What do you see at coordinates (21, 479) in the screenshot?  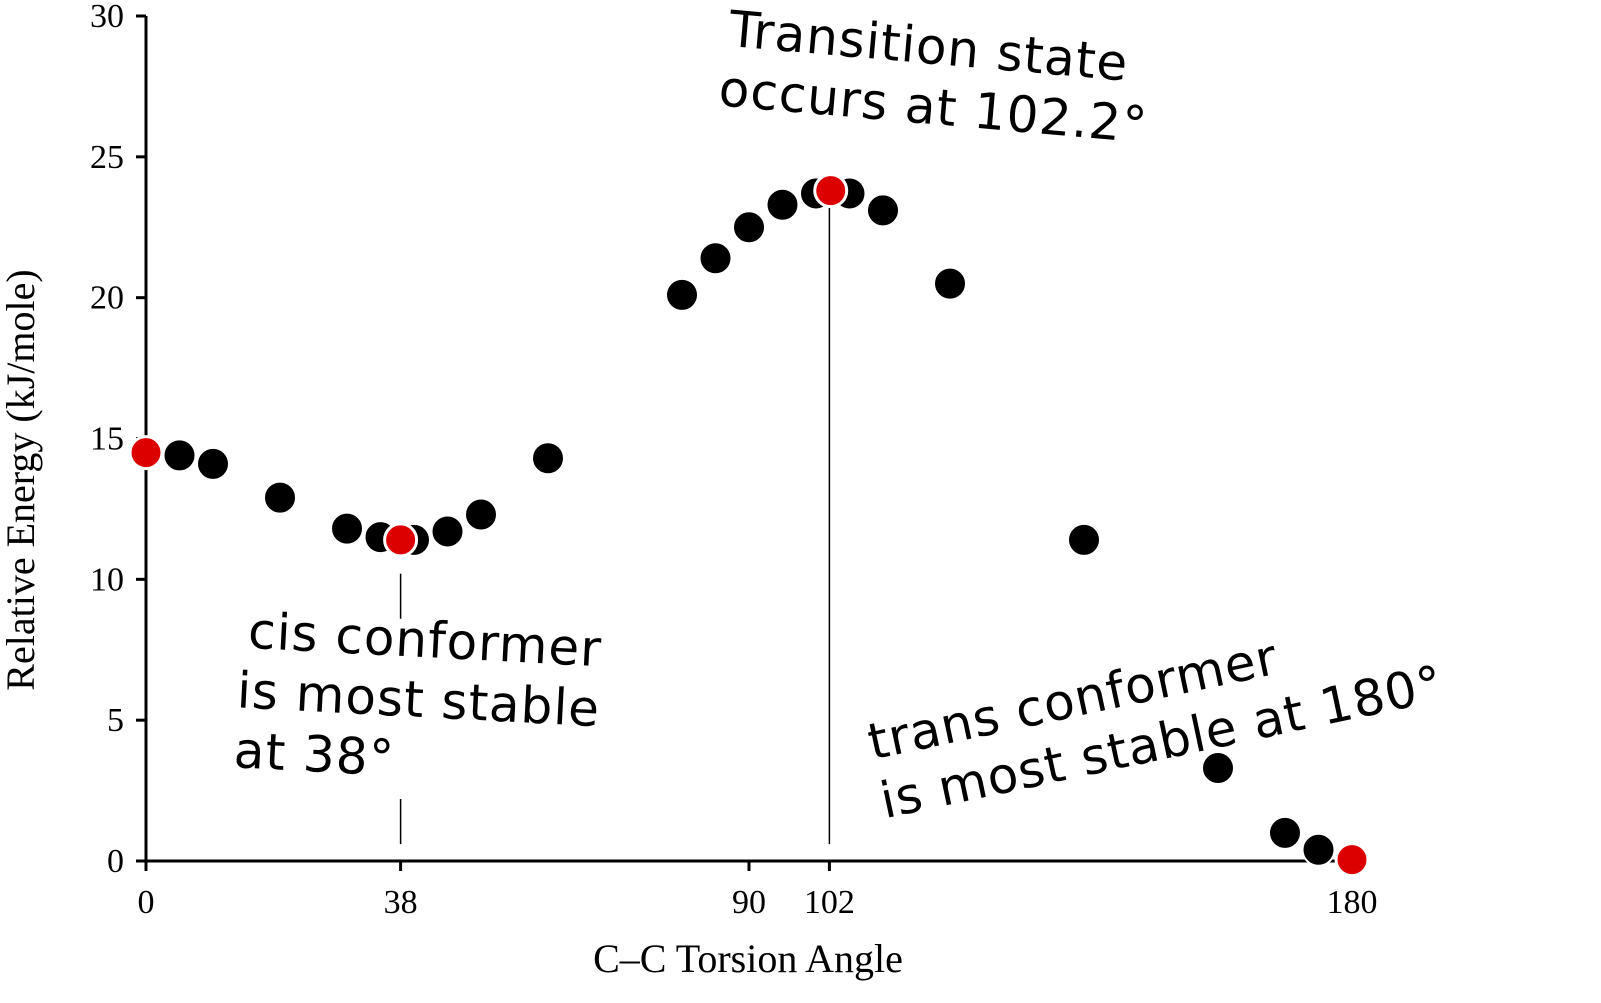 I see `y-axis-title: Relative Energy (kJ/mole)` at bounding box center [21, 479].